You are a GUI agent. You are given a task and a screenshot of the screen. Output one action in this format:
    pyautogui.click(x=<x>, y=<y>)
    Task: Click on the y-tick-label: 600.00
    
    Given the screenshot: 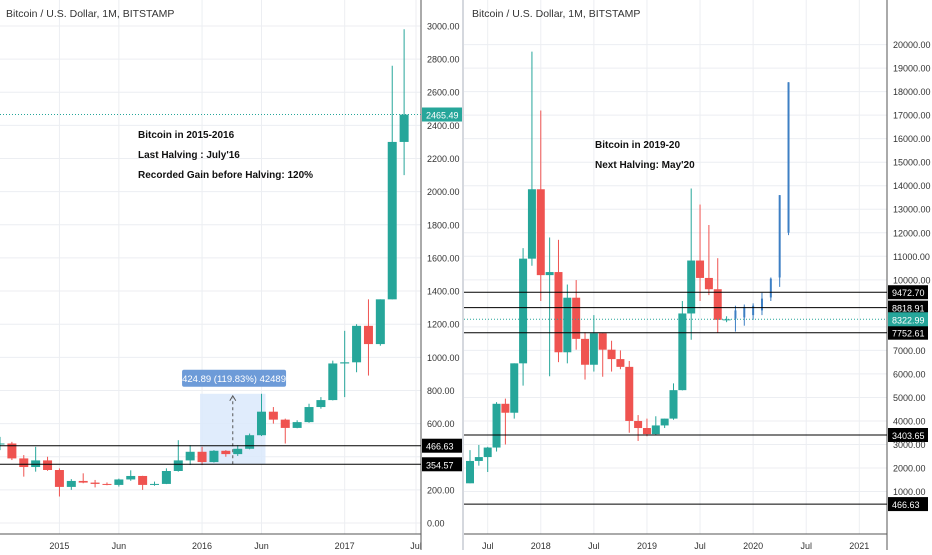 What is the action you would take?
    pyautogui.click(x=441, y=424)
    